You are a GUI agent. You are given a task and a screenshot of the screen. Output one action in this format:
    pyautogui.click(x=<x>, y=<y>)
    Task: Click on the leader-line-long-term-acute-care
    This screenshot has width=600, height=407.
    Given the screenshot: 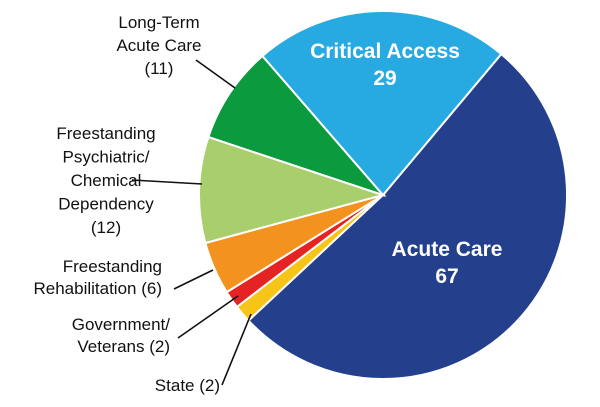 What is the action you would take?
    pyautogui.click(x=215, y=74)
    